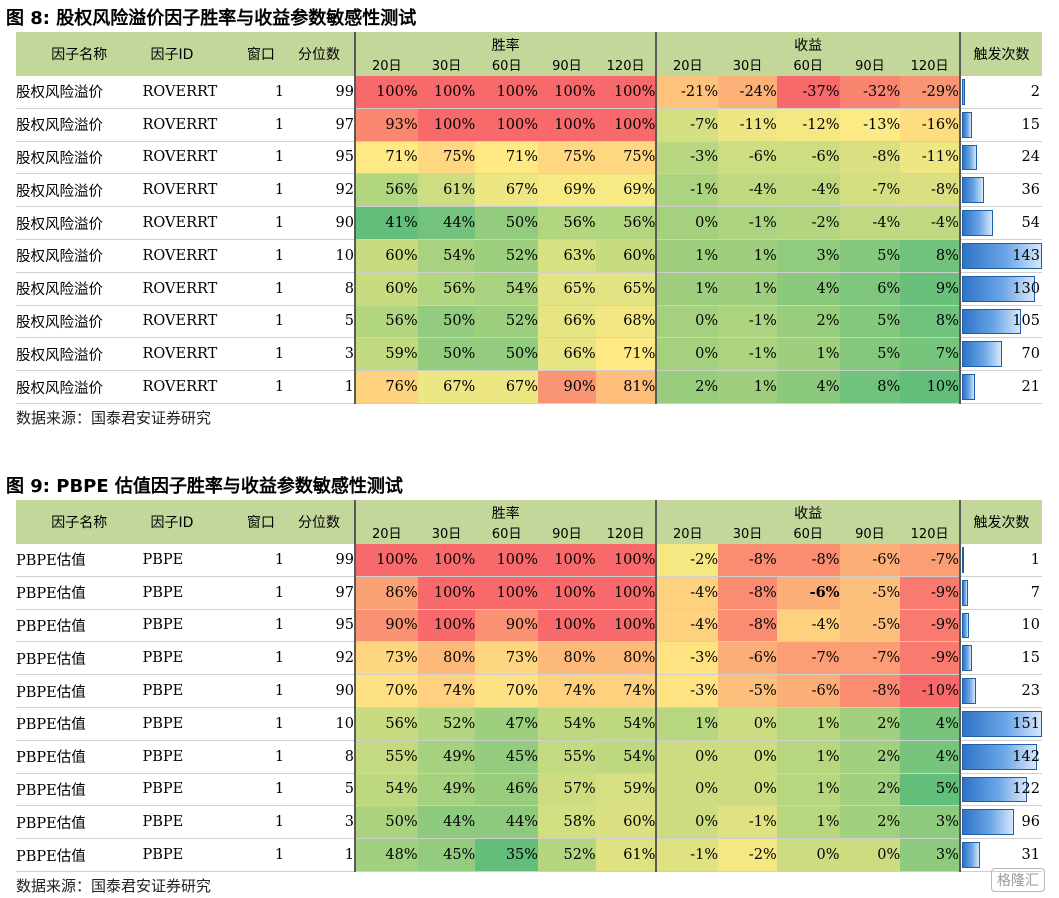 Image resolution: width=1059 pixels, height=898 pixels. What do you see at coordinates (1035, 559) in the screenshot?
I see `trigger-count-value: 1` at bounding box center [1035, 559].